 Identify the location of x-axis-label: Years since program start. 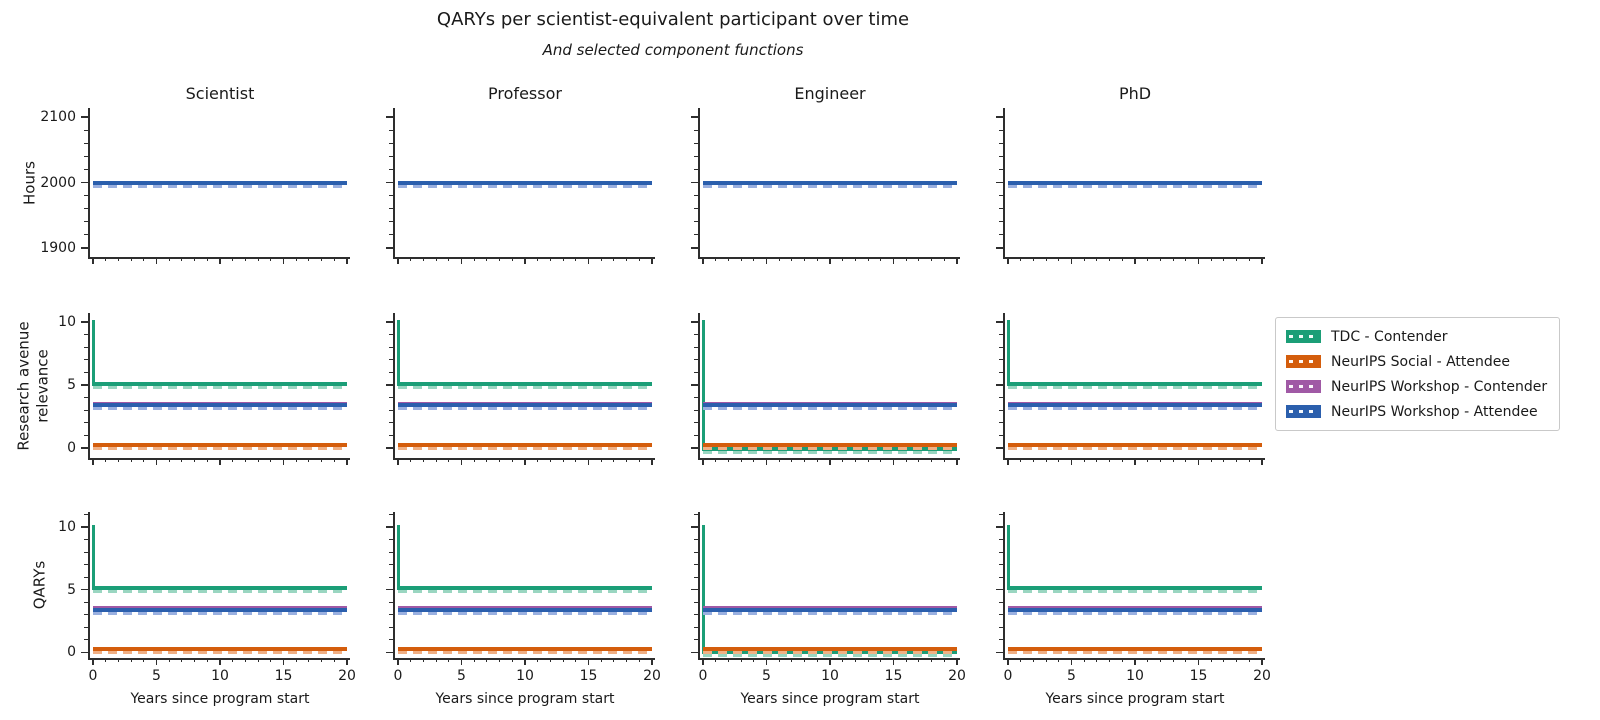
(830, 699).